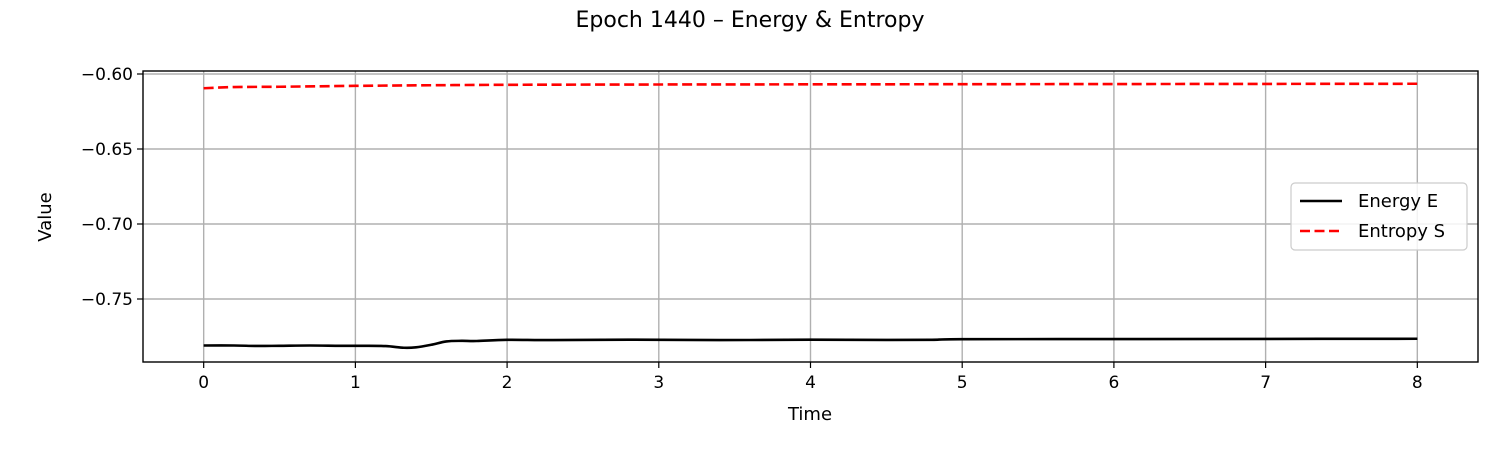 This screenshot has width=1500, height=450. What do you see at coordinates (810, 343) in the screenshot?
I see `series-line-energy-e` at bounding box center [810, 343].